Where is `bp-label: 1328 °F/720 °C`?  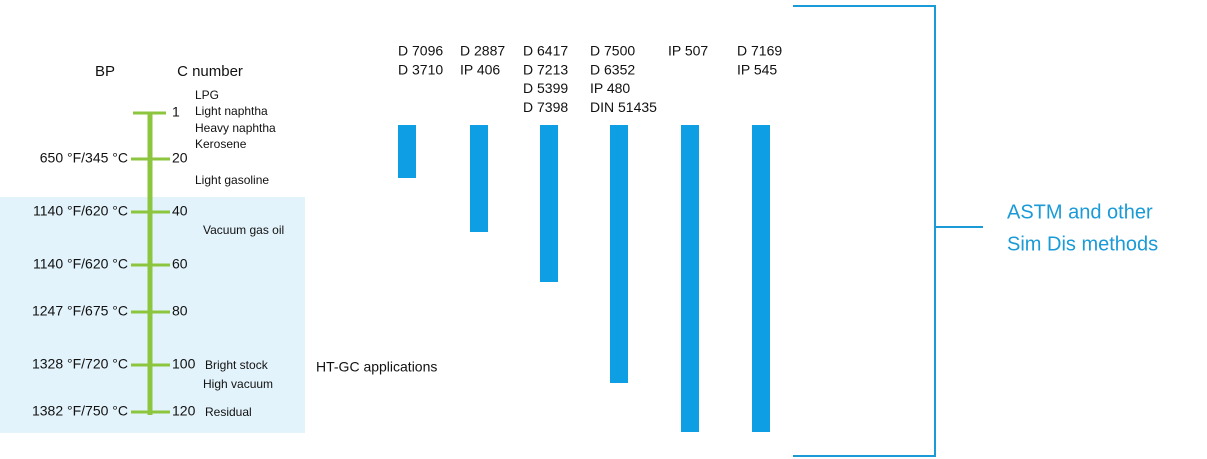
bp-label: 1328 °F/720 °C is located at coordinates (80, 364).